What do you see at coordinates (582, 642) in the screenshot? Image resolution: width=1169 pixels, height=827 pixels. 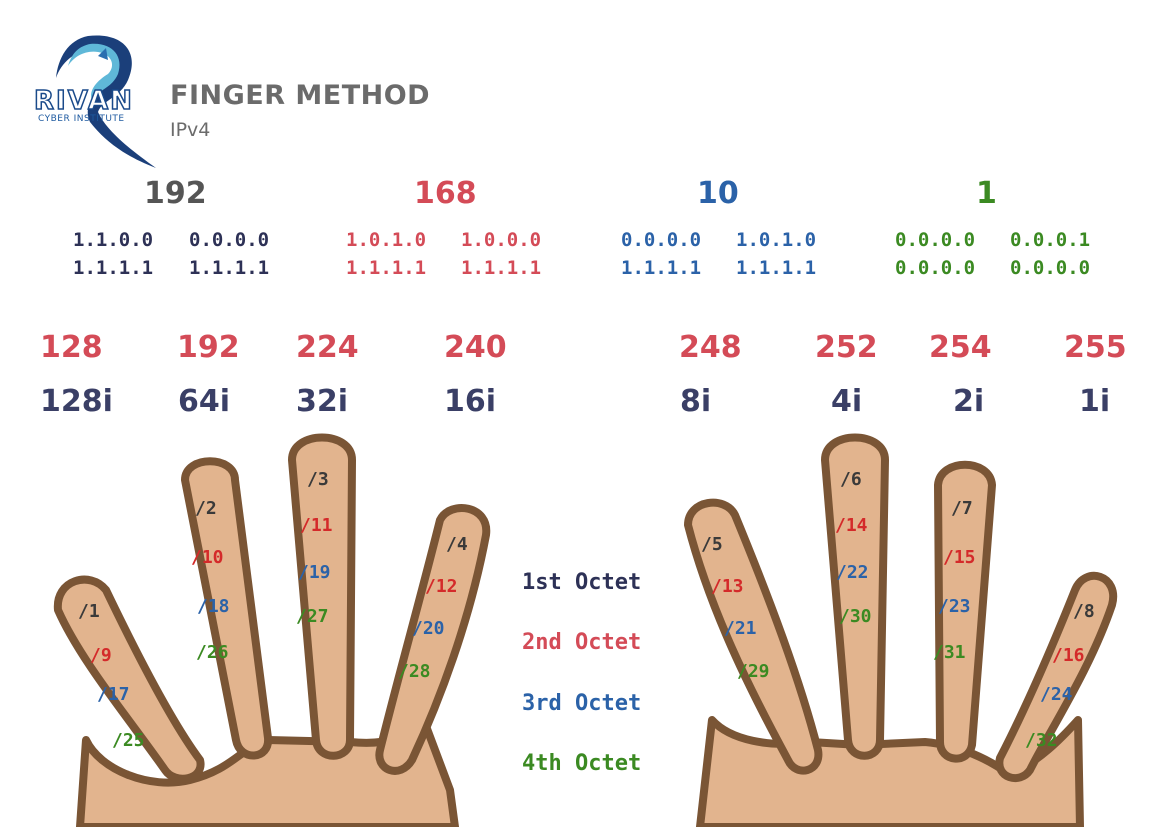 I see `legend-2nd-octet: 2nd Octet` at bounding box center [582, 642].